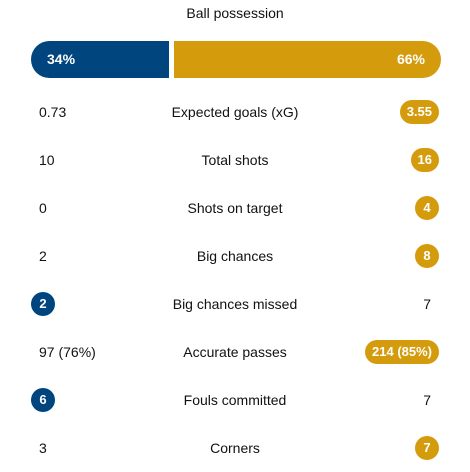 This screenshot has width=470, height=472. What do you see at coordinates (427, 256) in the screenshot?
I see `away-value-highlight: 8` at bounding box center [427, 256].